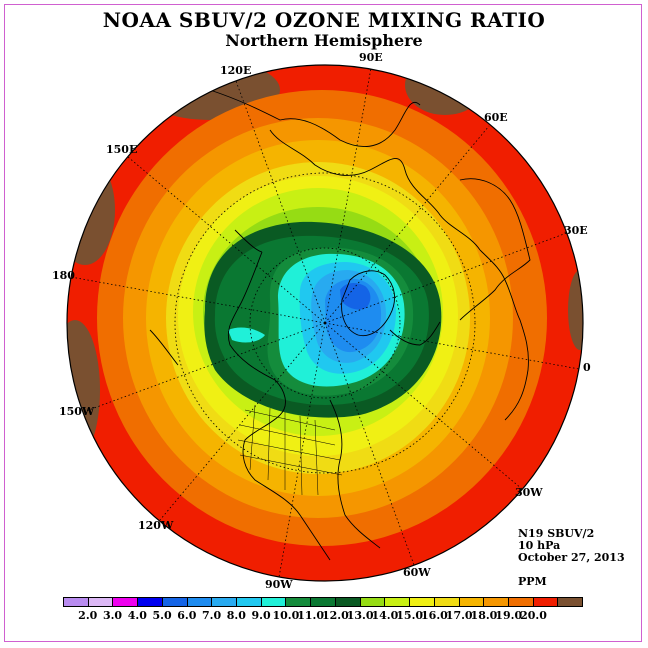 The image size is (648, 648). What do you see at coordinates (311, 615) in the screenshot?
I see `colorbar-tick-label: 11.0` at bounding box center [311, 615].